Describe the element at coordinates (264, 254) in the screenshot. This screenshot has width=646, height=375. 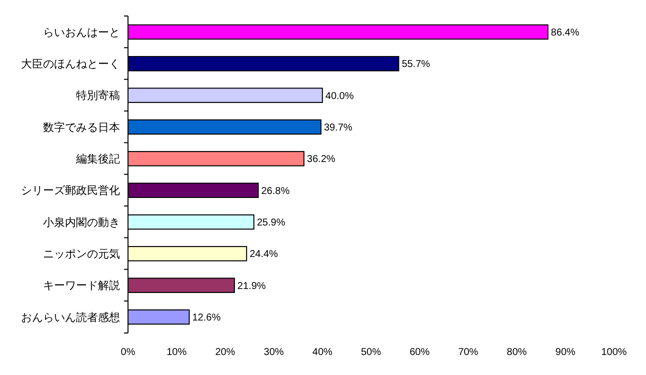
I see `data-label: 24.4%` at that location.